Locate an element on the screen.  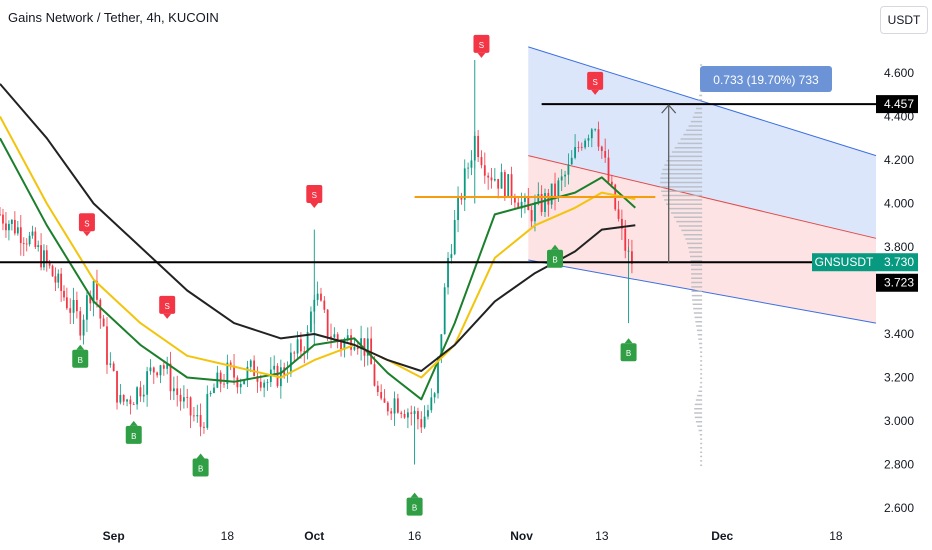
current-price-text: 3.723 is located at coordinates (899, 283).